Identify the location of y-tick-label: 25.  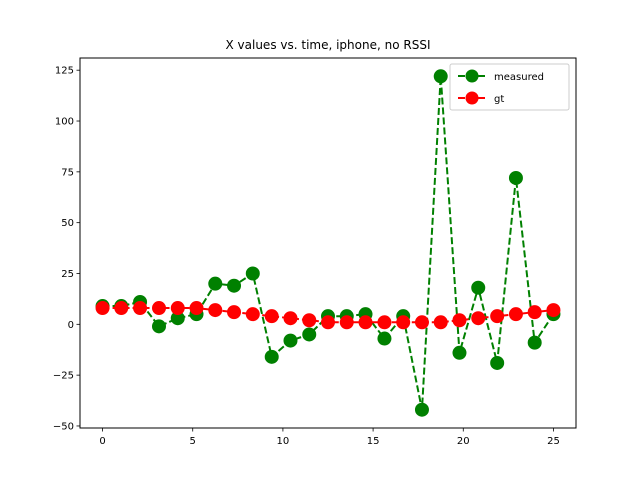
(67, 274).